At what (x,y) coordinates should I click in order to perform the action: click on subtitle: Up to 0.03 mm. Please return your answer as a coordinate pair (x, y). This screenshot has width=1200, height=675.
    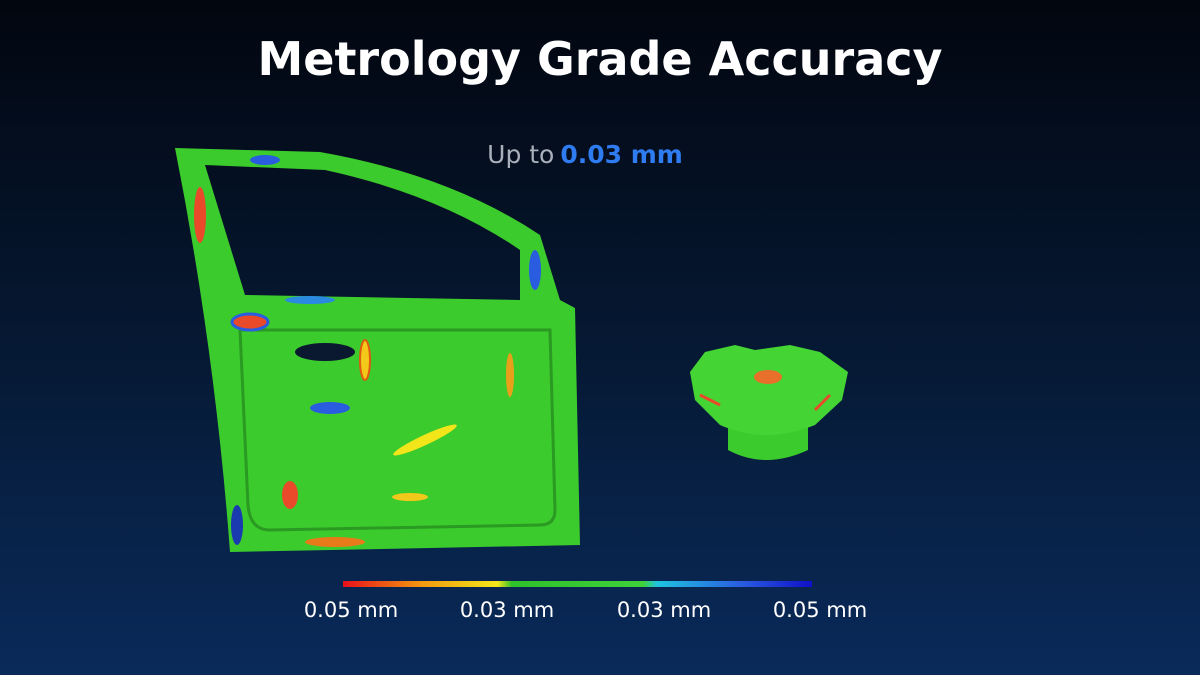
    Looking at the image, I should click on (585, 154).